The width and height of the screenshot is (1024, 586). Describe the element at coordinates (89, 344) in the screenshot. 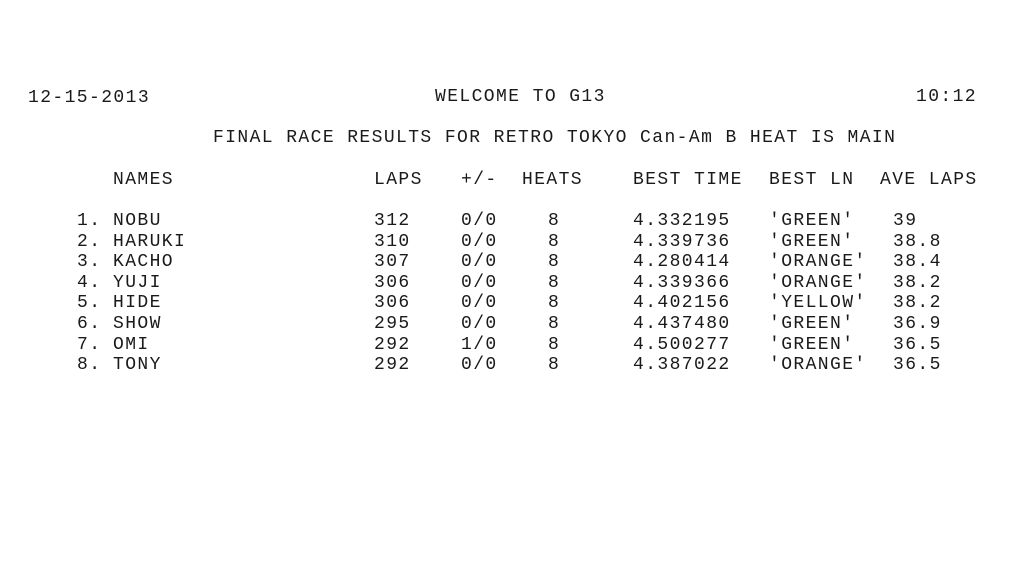

I see `cell-rank: 7.` at that location.